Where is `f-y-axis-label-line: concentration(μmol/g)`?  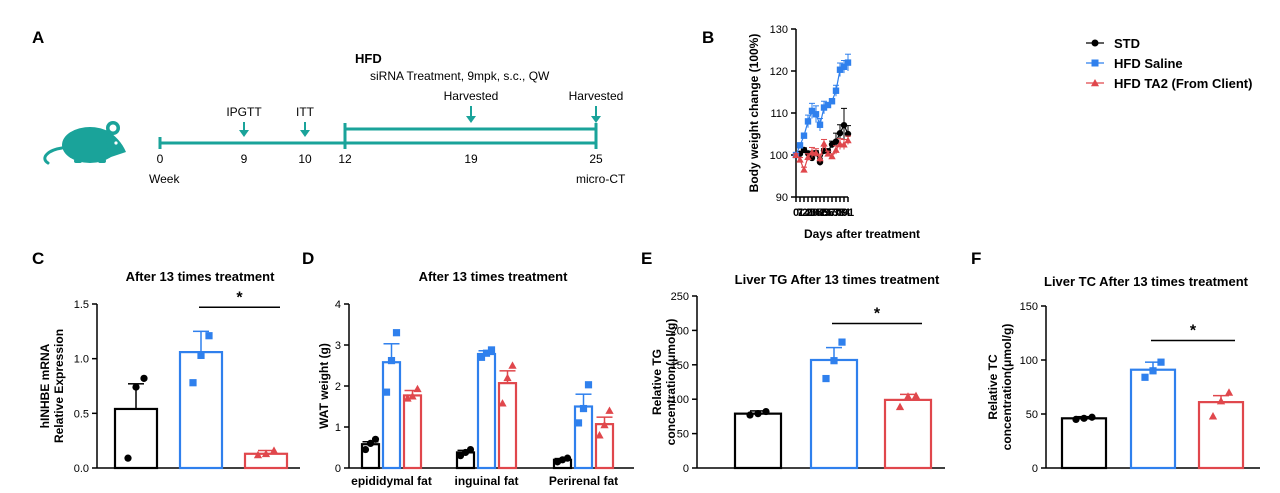
f-y-axis-label-line: concentration(μmol/g) is located at coordinates (1007, 387).